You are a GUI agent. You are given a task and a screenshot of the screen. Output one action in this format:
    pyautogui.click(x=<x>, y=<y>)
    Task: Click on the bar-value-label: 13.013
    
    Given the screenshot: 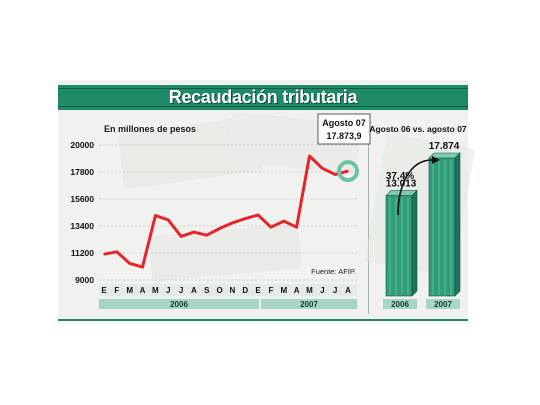 What is the action you would take?
    pyautogui.click(x=401, y=184)
    